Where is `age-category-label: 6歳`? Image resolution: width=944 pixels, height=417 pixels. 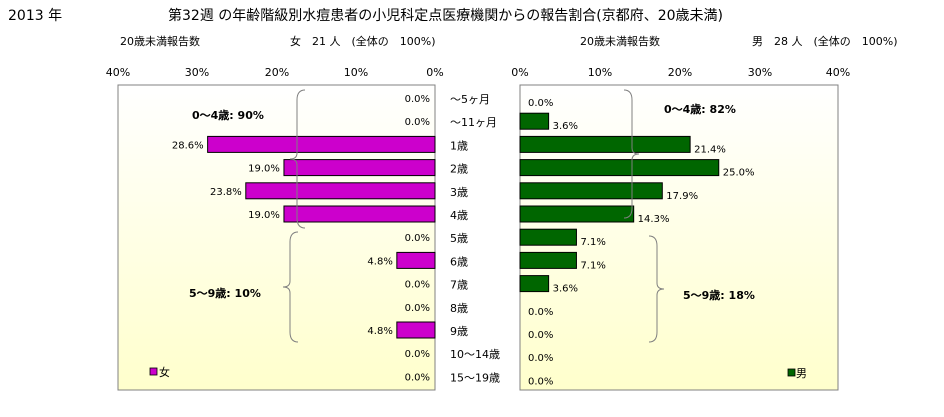 age-category-label: 6歳 is located at coordinates (459, 261).